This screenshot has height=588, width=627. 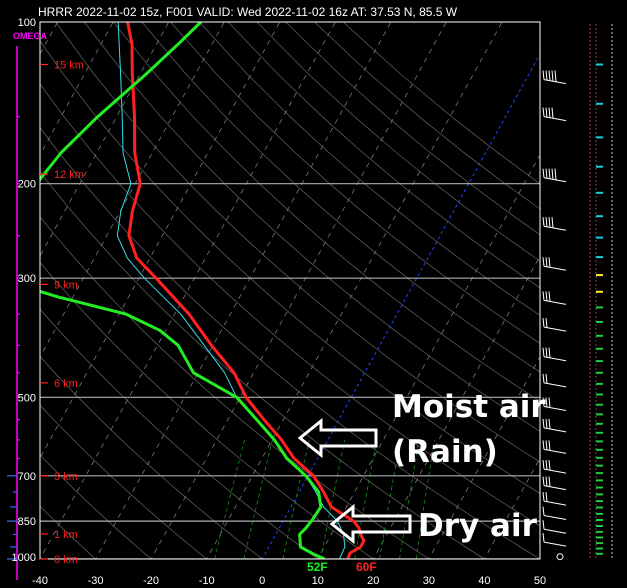 What do you see at coordinates (66, 535) in the screenshot?
I see `height-label: 1 km` at bounding box center [66, 535].